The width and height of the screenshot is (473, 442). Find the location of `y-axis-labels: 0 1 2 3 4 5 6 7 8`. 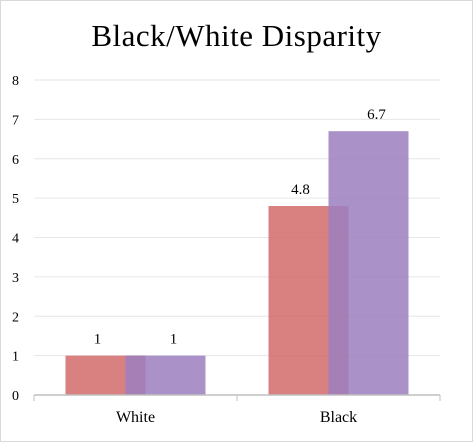

y-axis-labels: 0 1 2 3 4 5 6 7 8 is located at coordinates (15, 239).